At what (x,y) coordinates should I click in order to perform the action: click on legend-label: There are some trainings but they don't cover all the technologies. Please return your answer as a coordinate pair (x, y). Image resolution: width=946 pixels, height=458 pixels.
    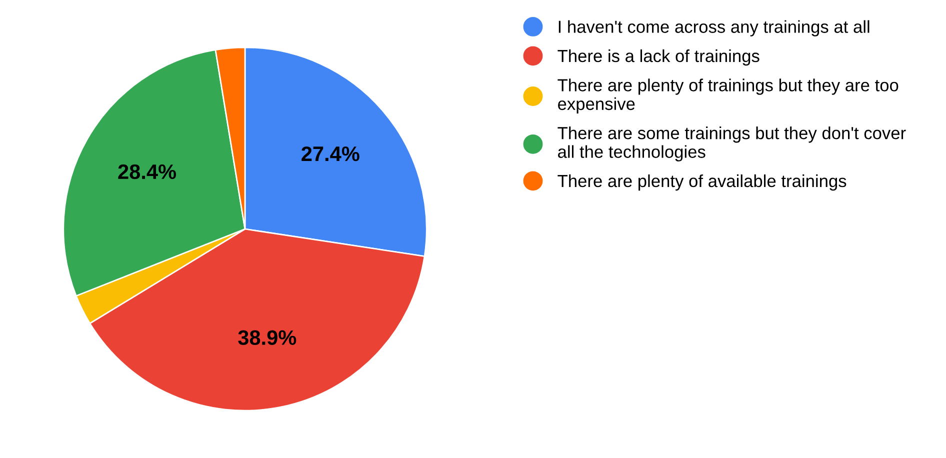
    Looking at the image, I should click on (732, 144).